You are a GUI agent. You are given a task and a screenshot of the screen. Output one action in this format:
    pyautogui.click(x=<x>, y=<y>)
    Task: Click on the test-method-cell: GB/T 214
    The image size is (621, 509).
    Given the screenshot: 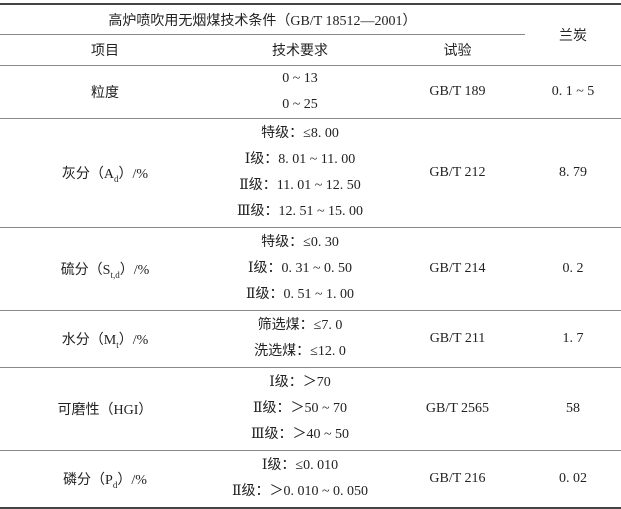 What is the action you would take?
    pyautogui.click(x=457, y=268)
    